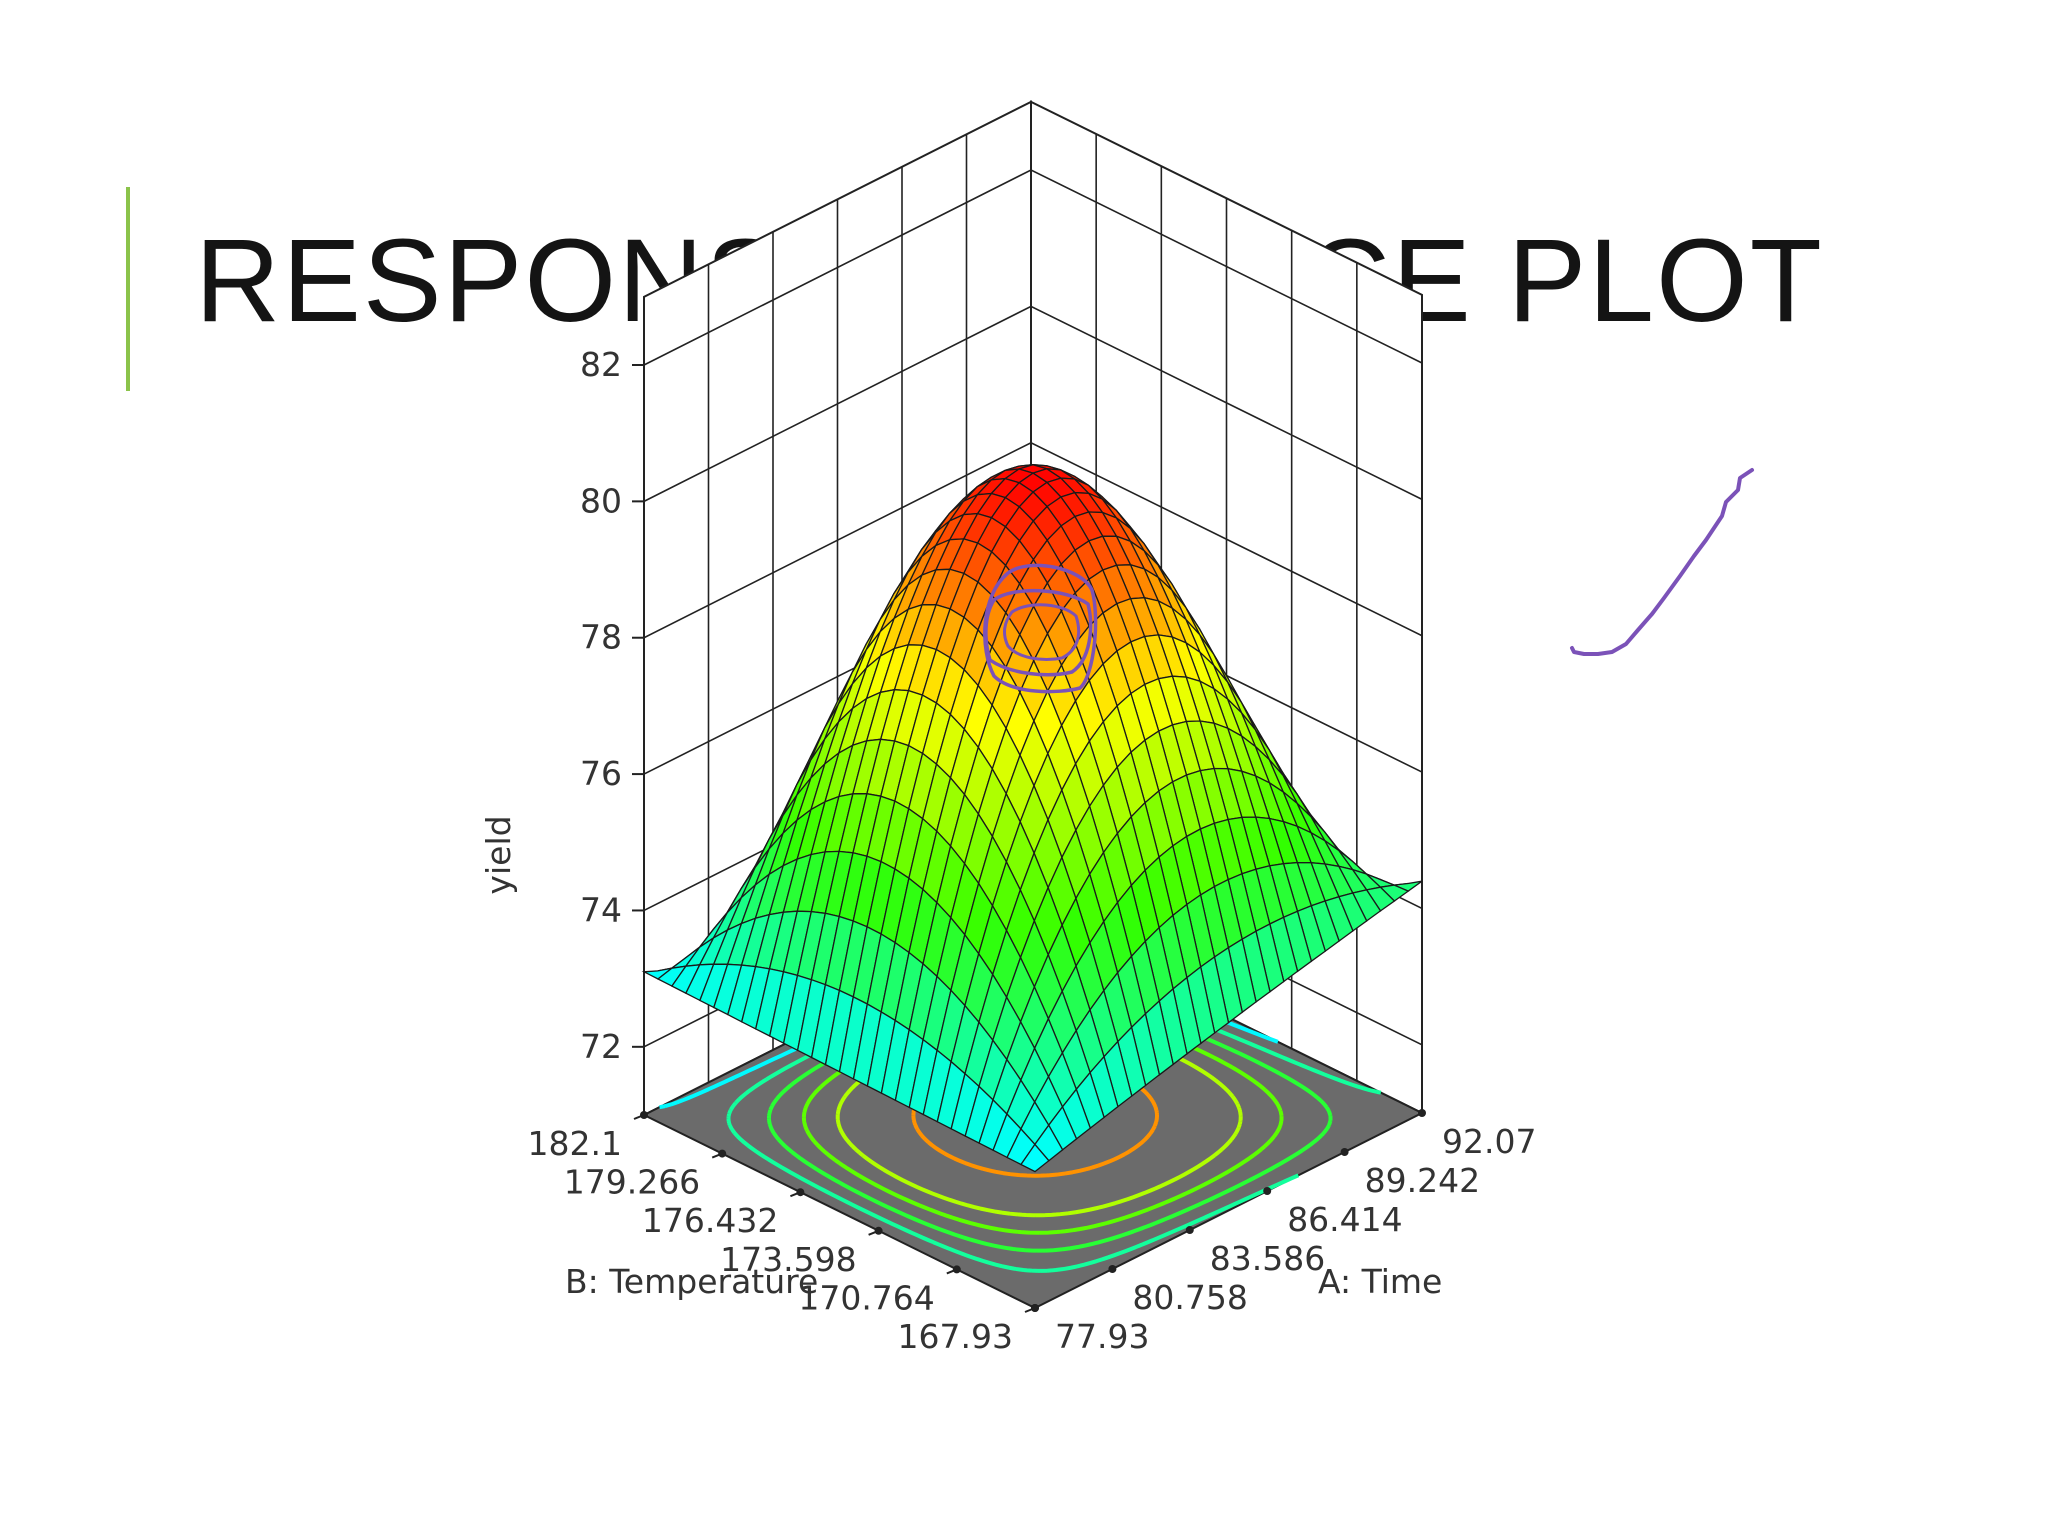 The height and width of the screenshot is (1536, 2048). What do you see at coordinates (1035, 1158) in the screenshot?
I see `surface-cell` at bounding box center [1035, 1158].